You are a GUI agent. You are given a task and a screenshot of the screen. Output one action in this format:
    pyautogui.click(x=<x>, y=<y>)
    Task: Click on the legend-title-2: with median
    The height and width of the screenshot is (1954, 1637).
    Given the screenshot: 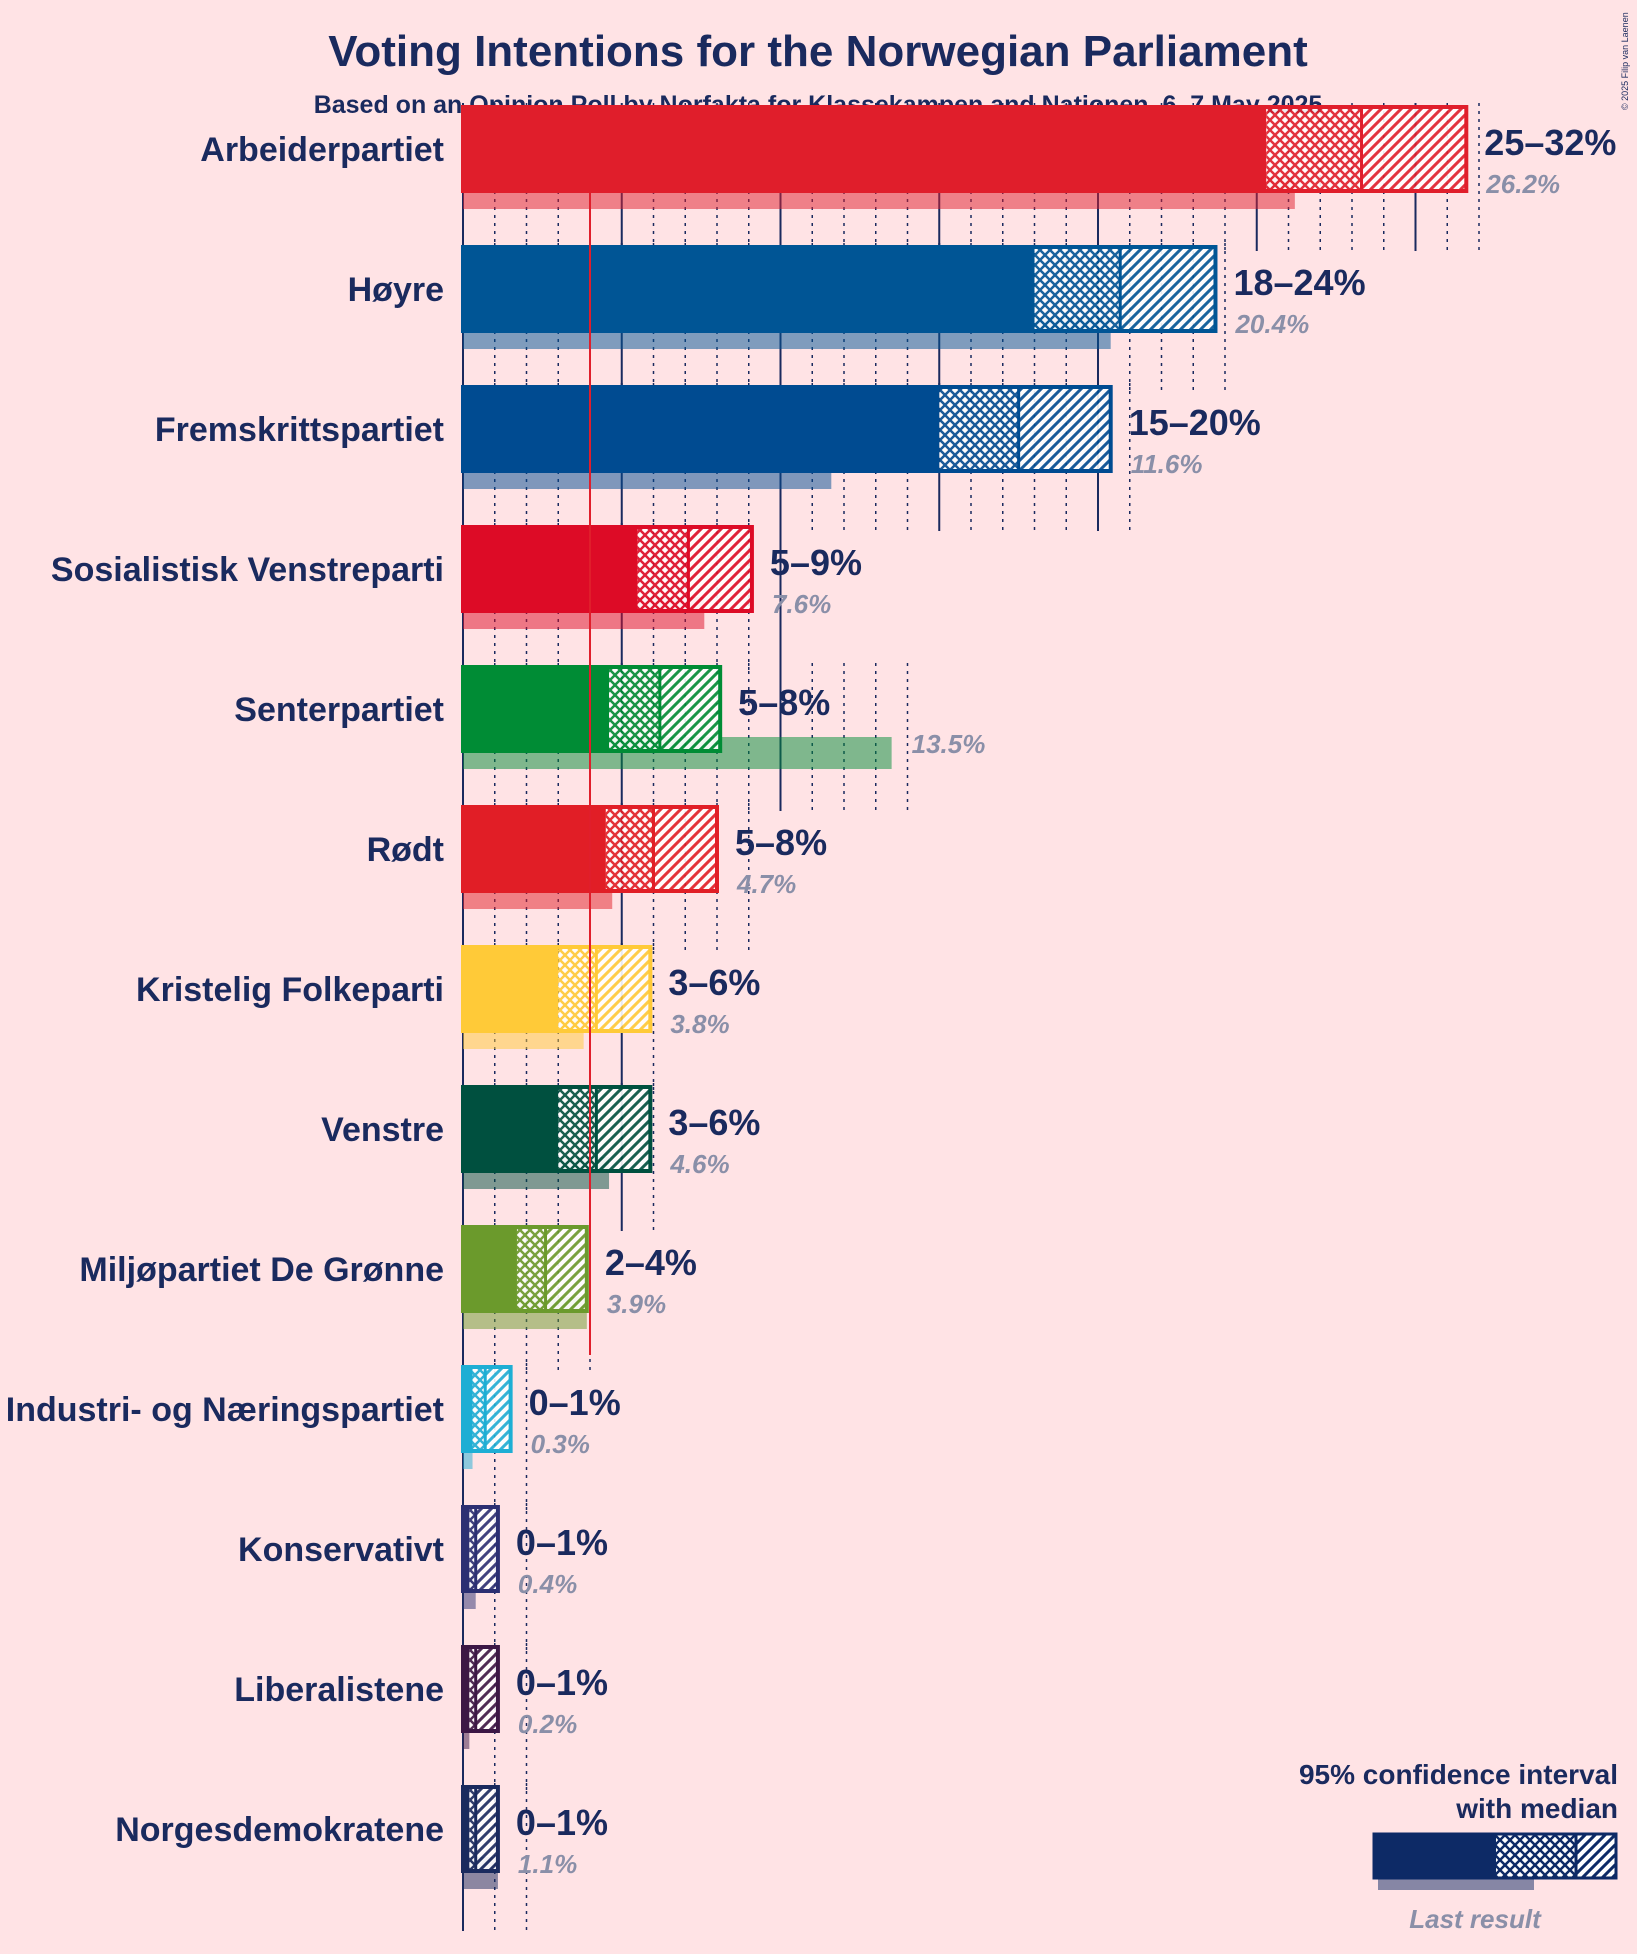 What is the action you would take?
    pyautogui.click(x=1536, y=1808)
    